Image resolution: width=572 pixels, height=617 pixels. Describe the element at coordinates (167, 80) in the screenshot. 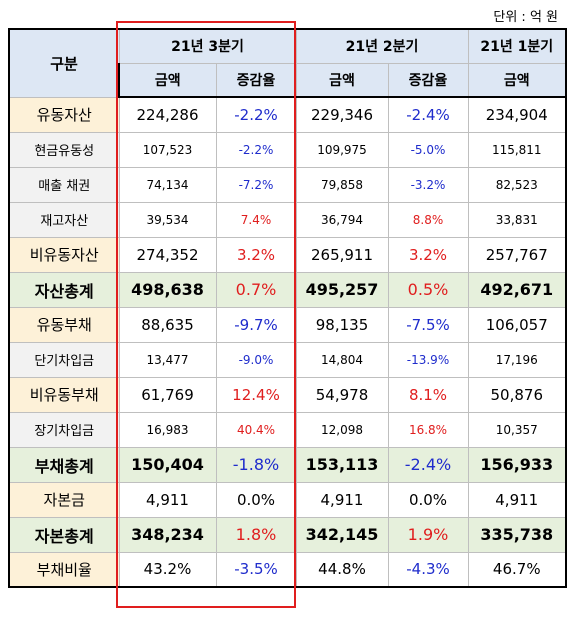

I see `header-amount-q3: 금액` at that location.